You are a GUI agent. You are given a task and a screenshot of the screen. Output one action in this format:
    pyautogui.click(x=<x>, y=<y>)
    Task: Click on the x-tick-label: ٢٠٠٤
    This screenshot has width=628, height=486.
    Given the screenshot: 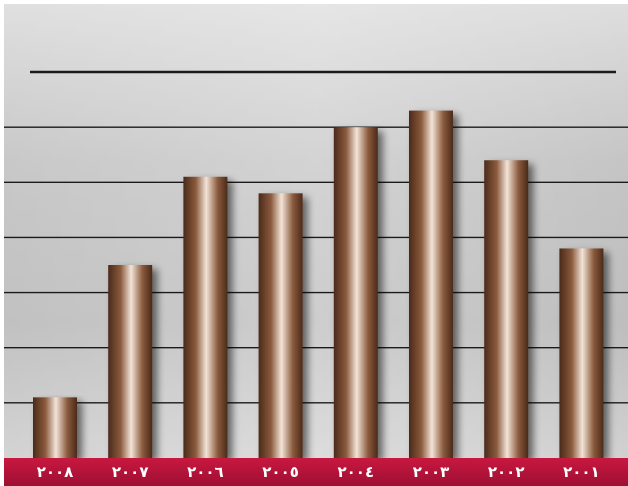 What is the action you would take?
    pyautogui.click(x=355, y=472)
    